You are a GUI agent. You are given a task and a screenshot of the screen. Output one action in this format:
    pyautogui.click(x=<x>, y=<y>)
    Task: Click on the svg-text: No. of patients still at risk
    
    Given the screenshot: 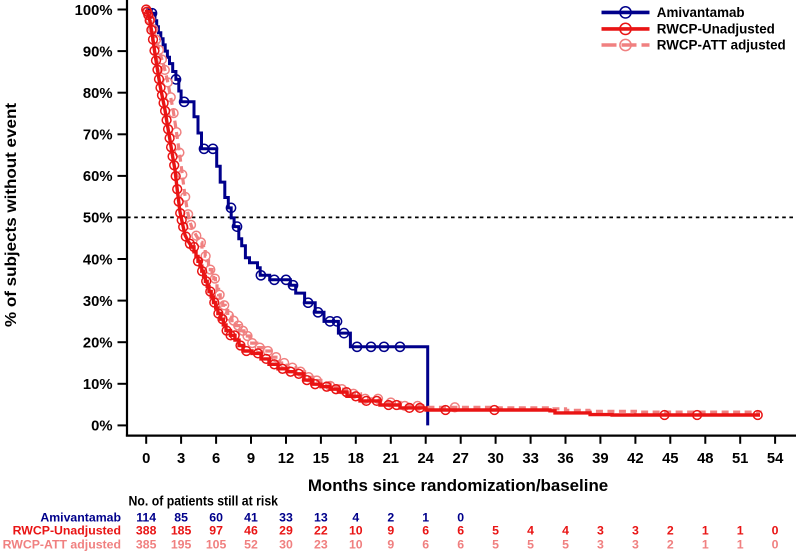 What is the action you would take?
    pyautogui.click(x=204, y=500)
    